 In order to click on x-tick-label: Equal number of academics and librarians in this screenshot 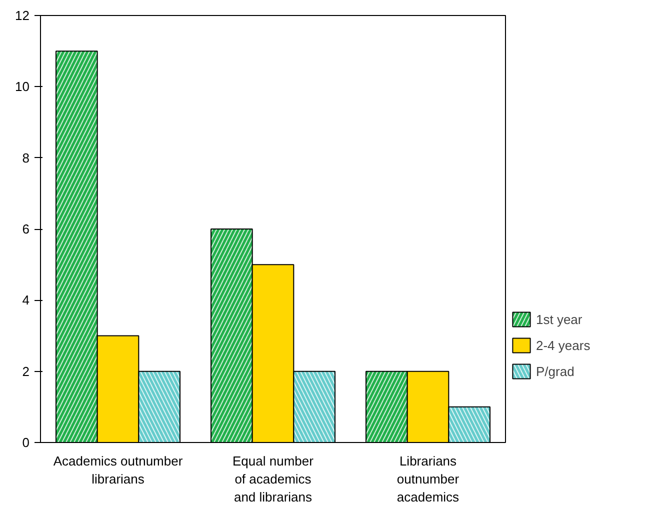, I will do `click(273, 479)`.